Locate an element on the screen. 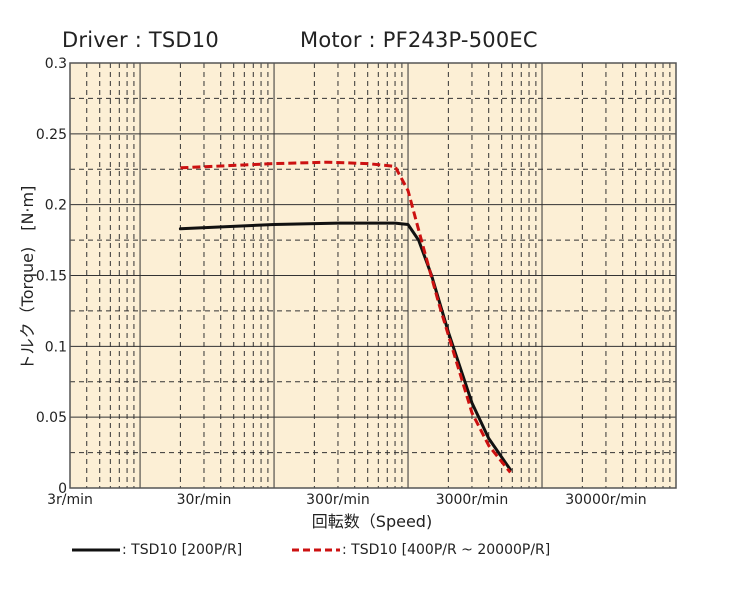 The image size is (747, 605). legend-solid-line-icon is located at coordinates (96, 550).